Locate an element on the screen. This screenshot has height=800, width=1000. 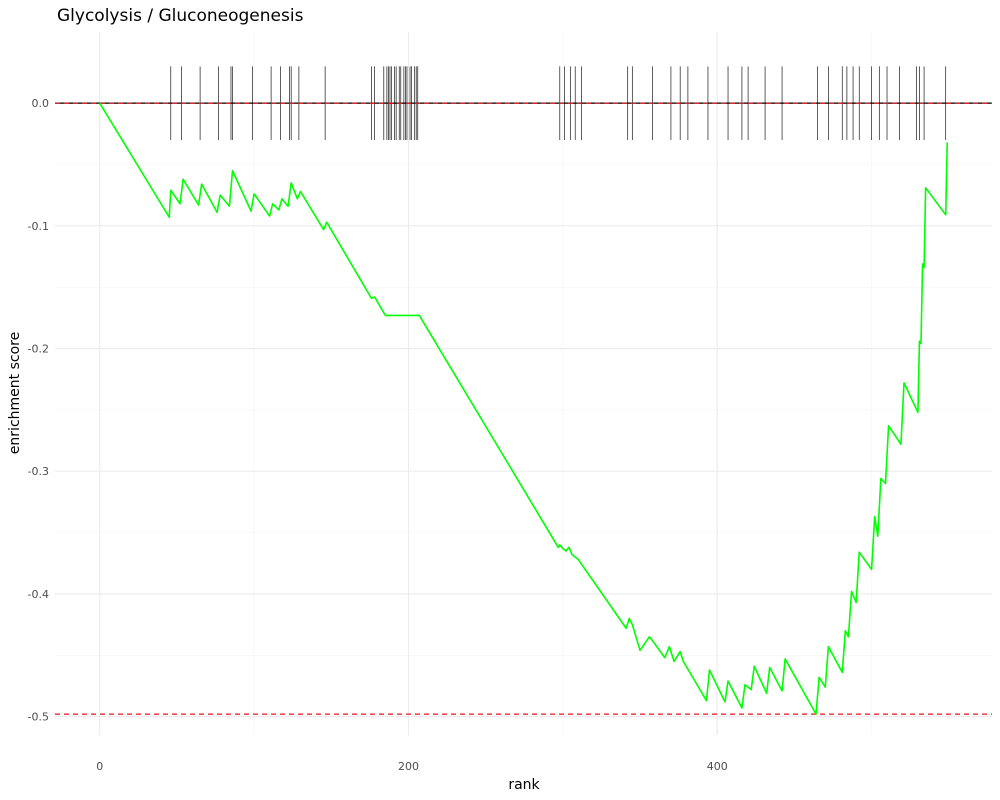
y-axis-title: enrichment score is located at coordinates (15, 393).